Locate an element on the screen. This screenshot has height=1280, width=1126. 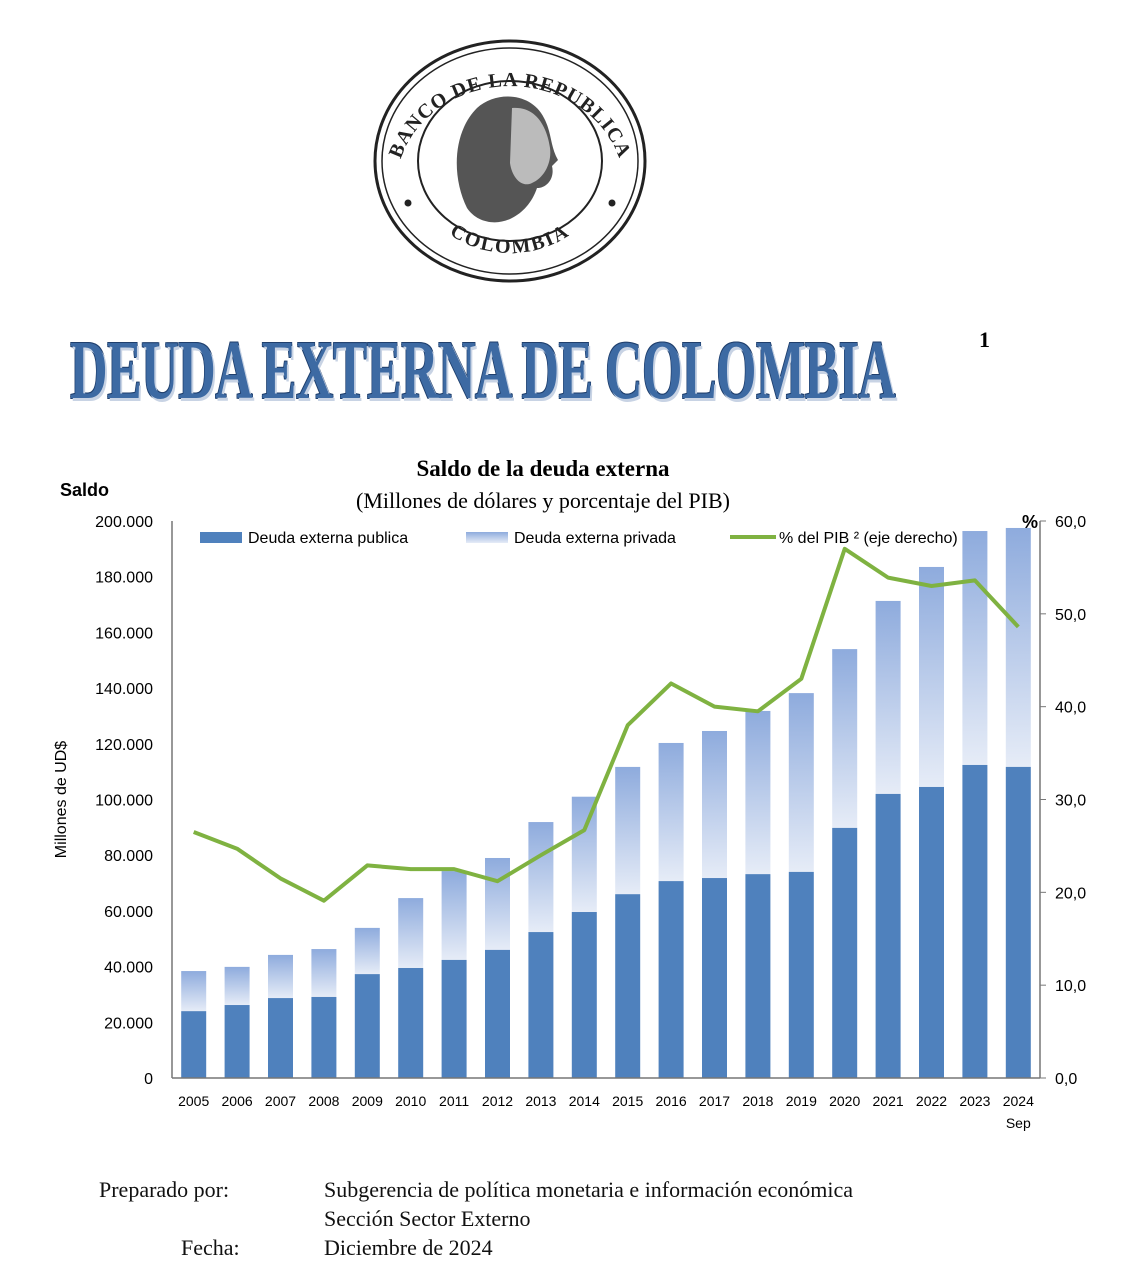
bar-private-2010 is located at coordinates (411, 933).